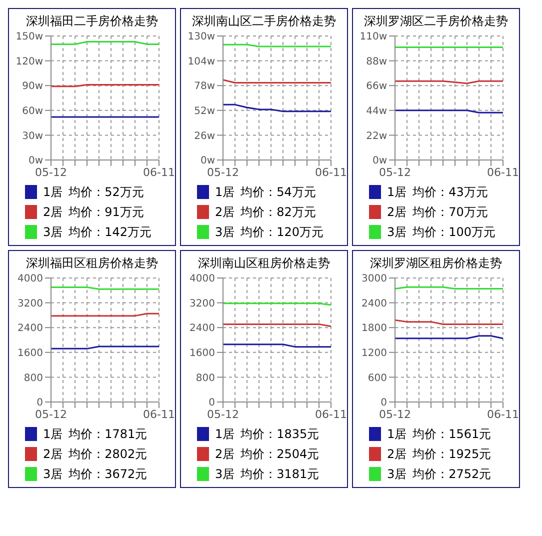 This screenshot has height=536, width=542. I want to click on y-tick-label: 26w, so click(204, 136).